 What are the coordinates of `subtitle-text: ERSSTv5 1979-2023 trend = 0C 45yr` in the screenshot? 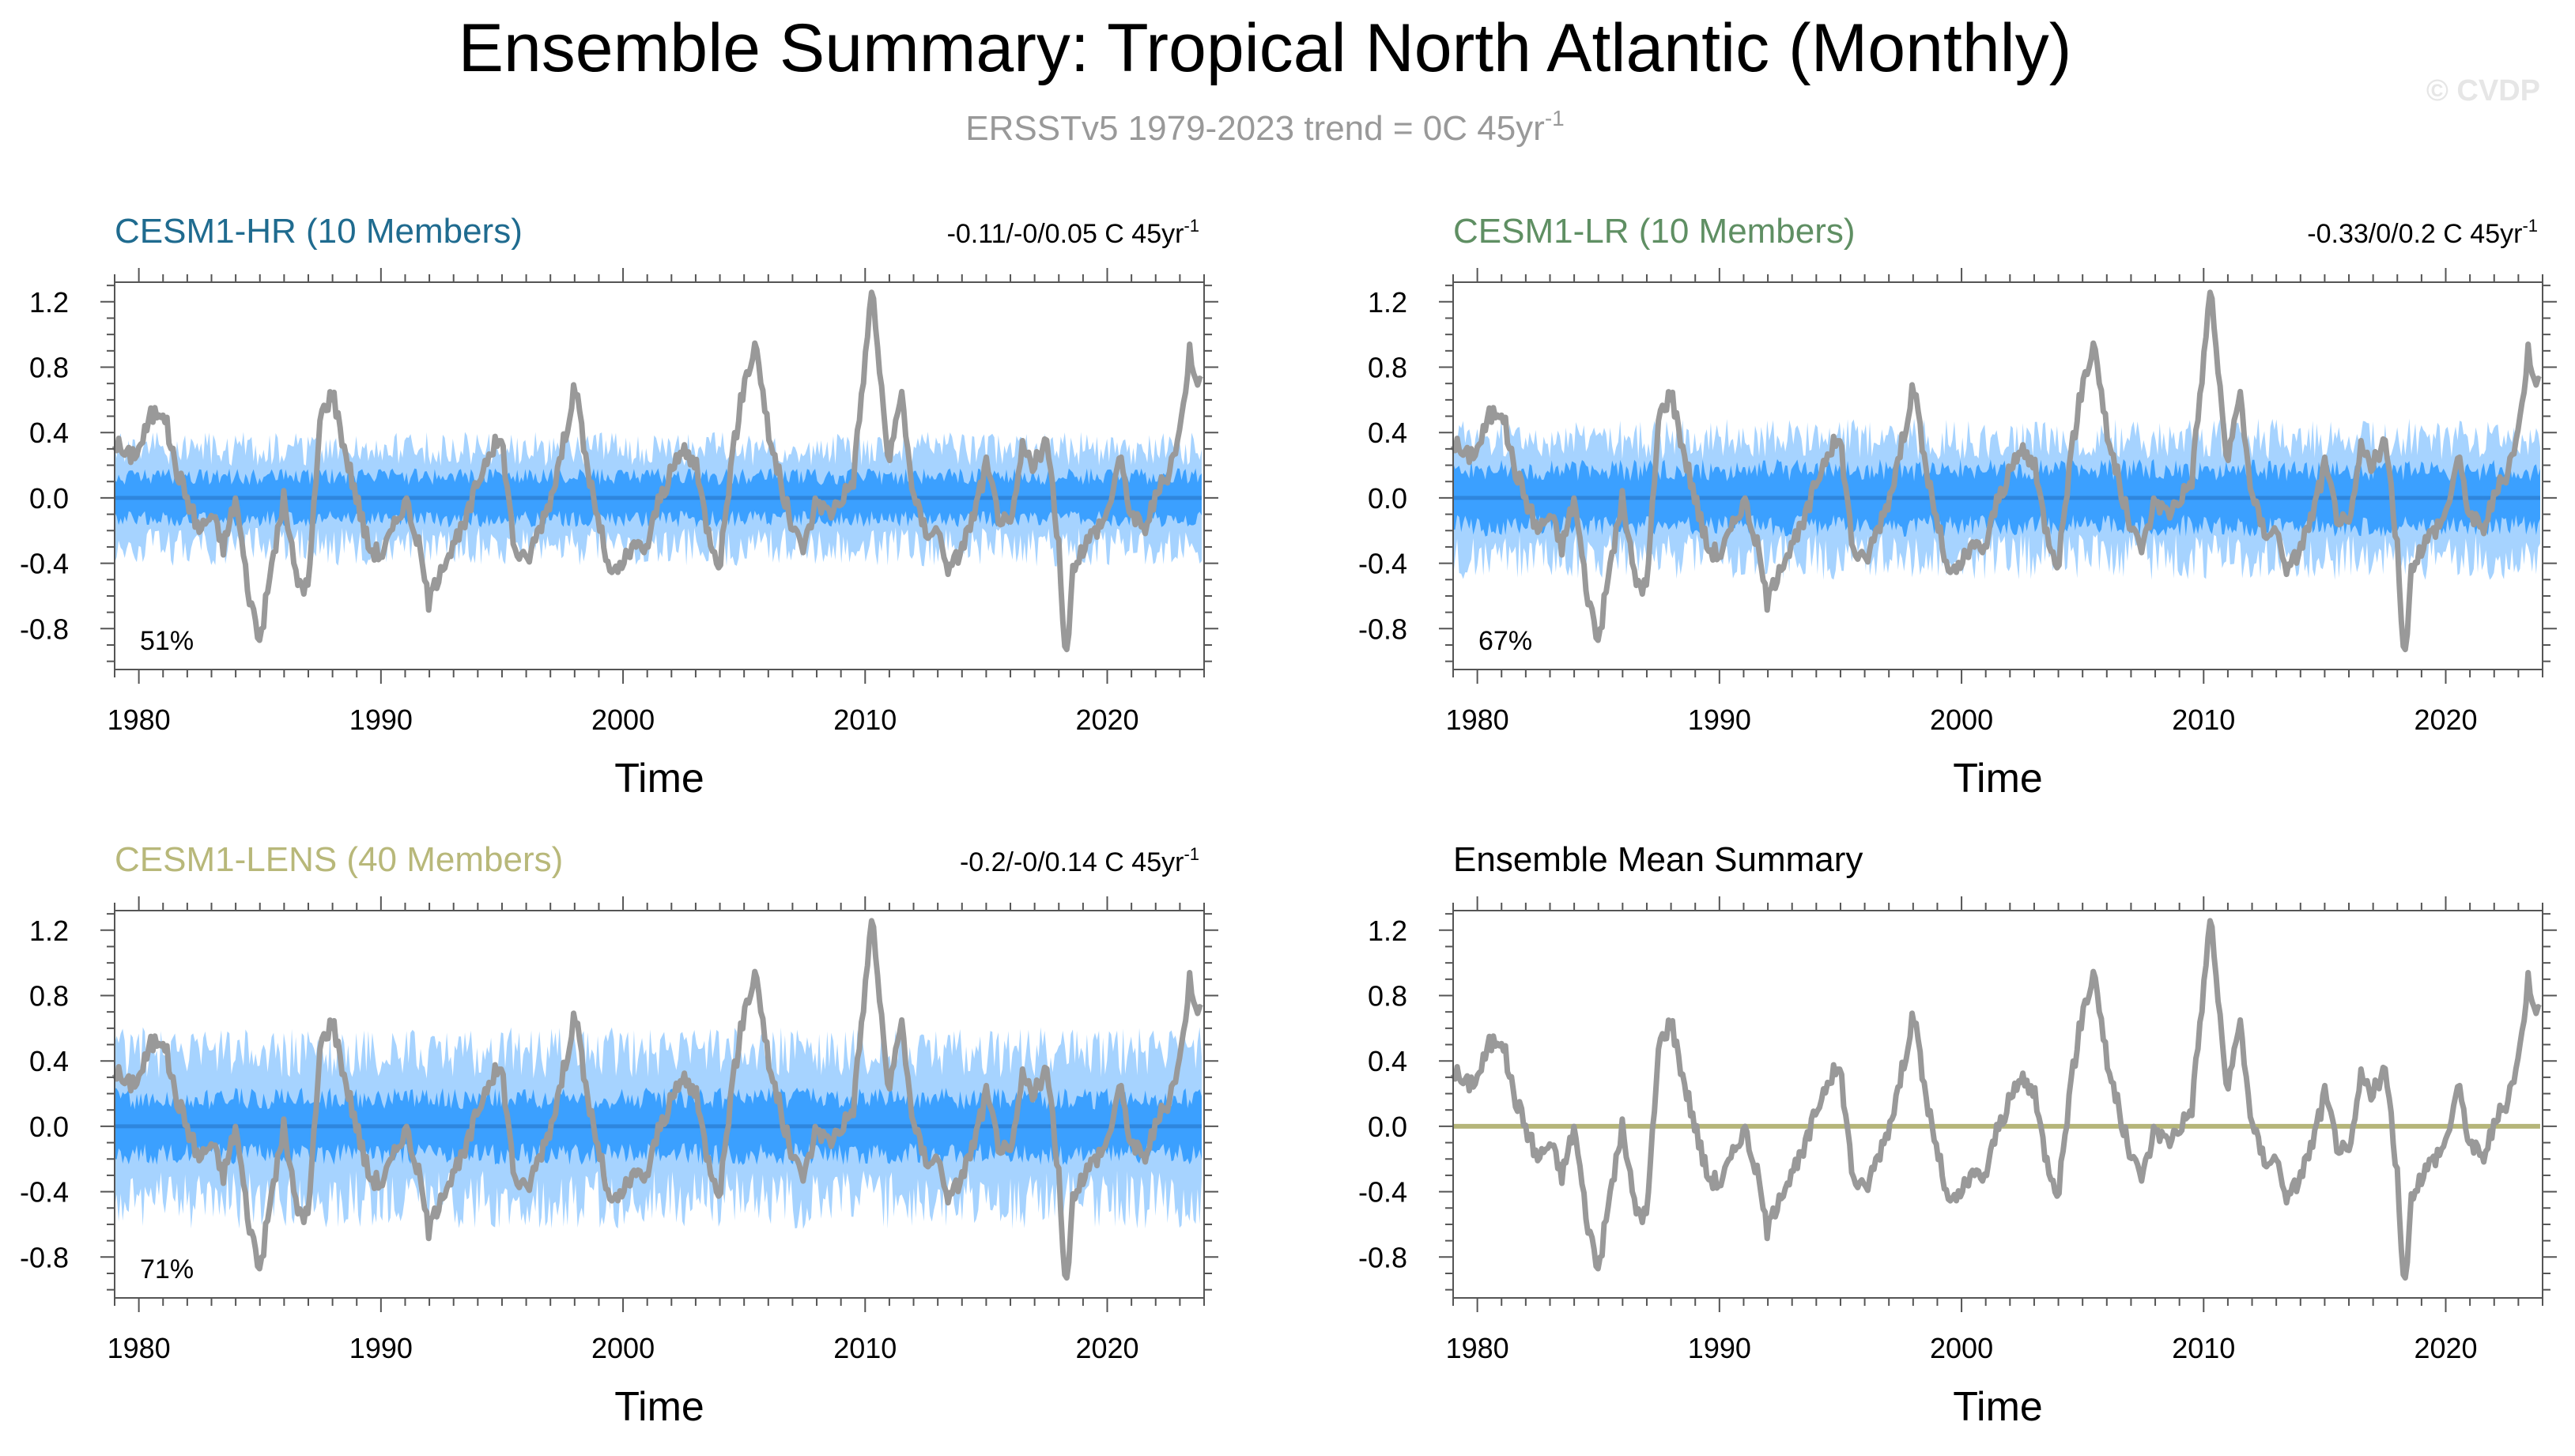 It's located at (1255, 128).